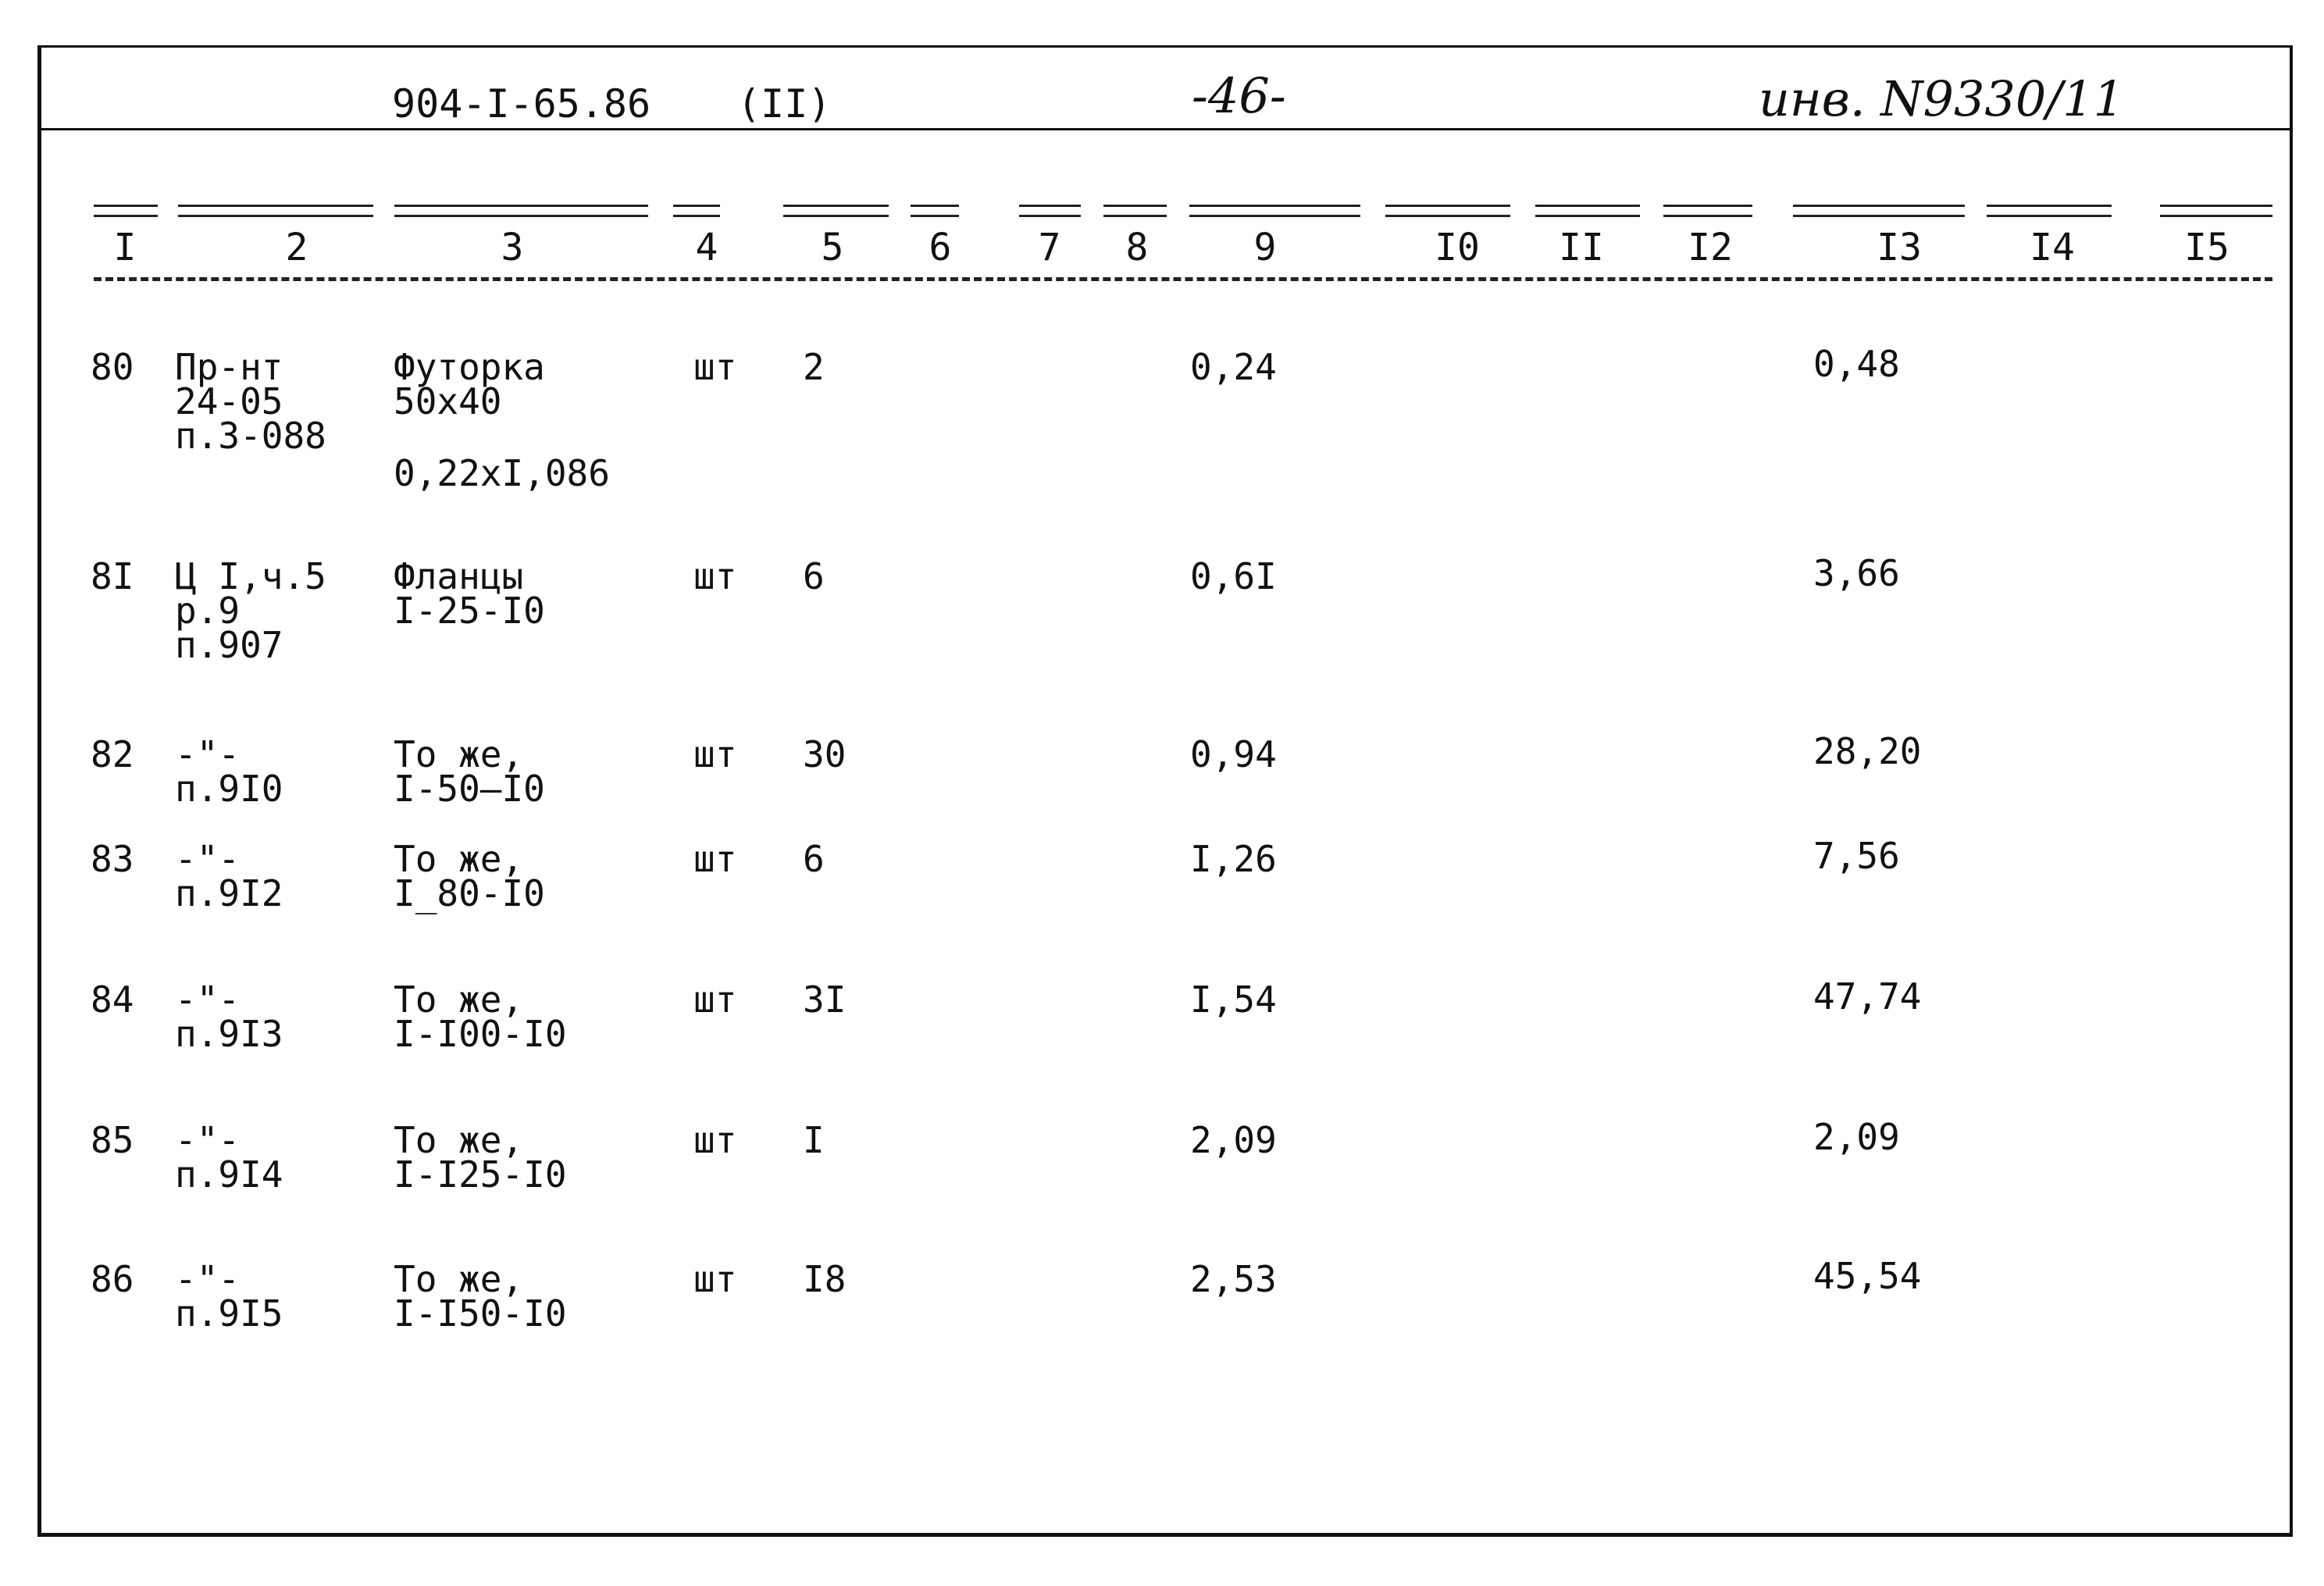  I want to click on row-quantity: I8, so click(825, 1279).